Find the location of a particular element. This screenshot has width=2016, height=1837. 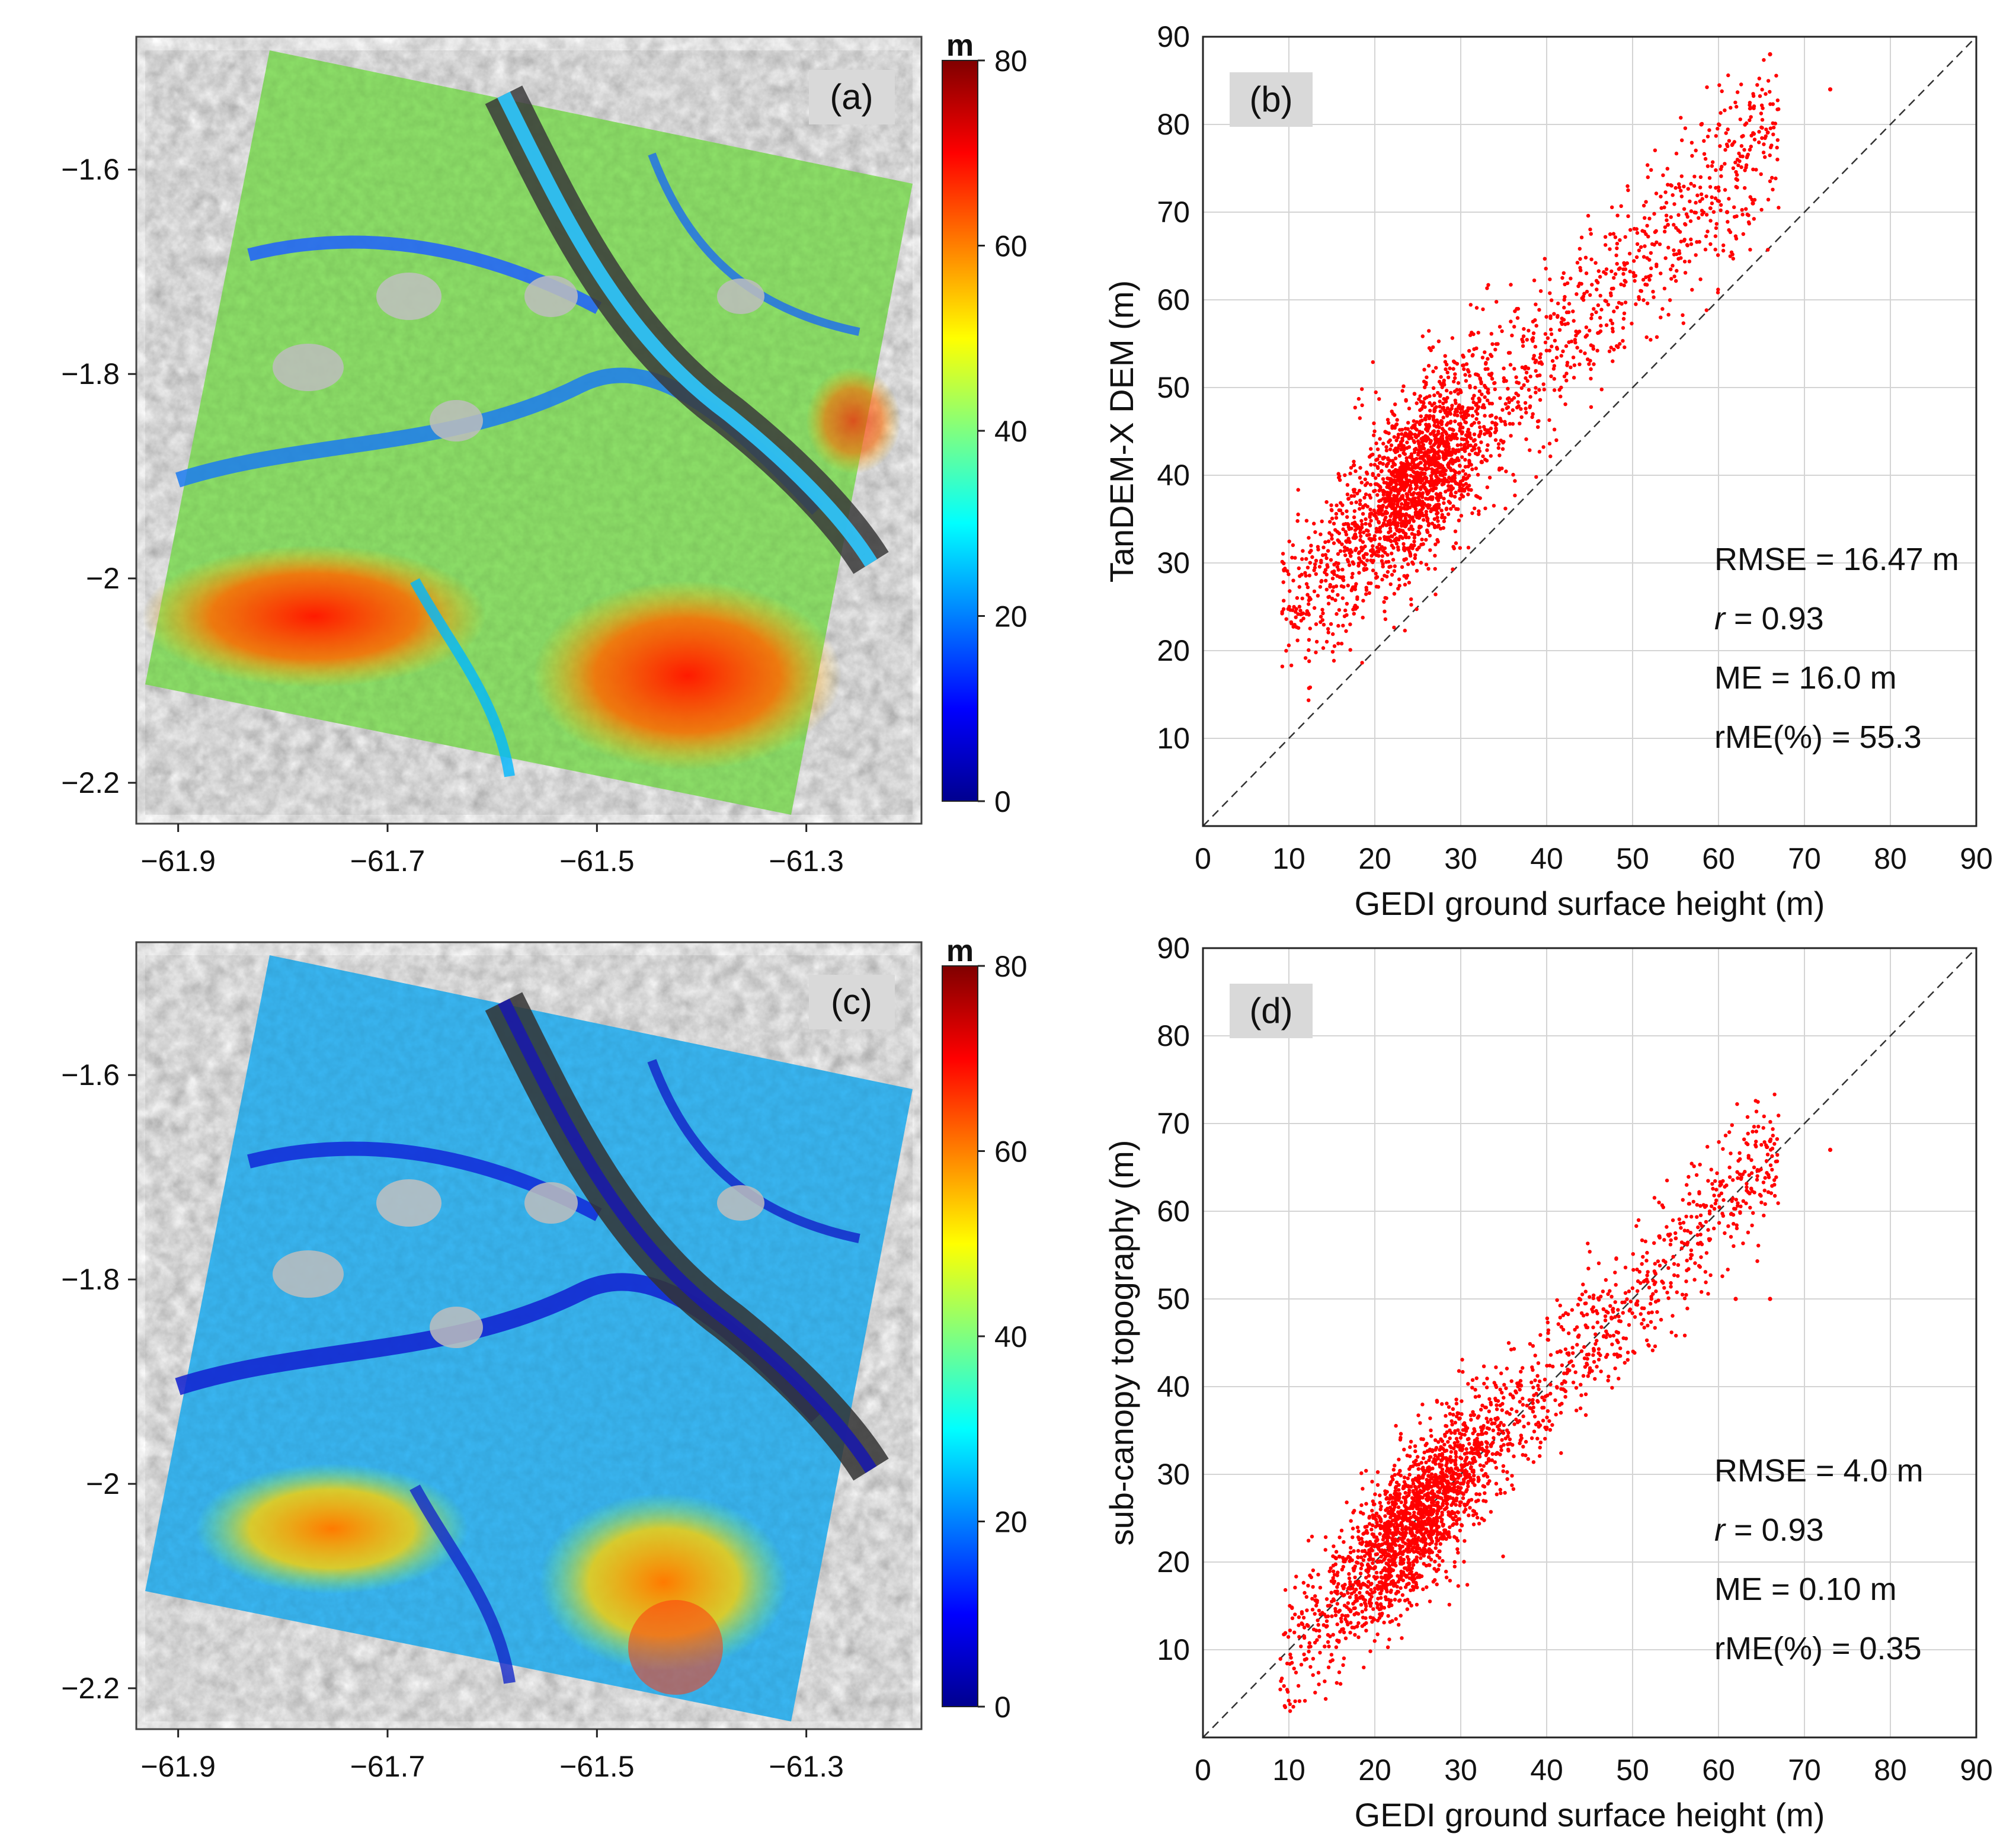

y-tick-label: −1.8 is located at coordinates (90, 374).